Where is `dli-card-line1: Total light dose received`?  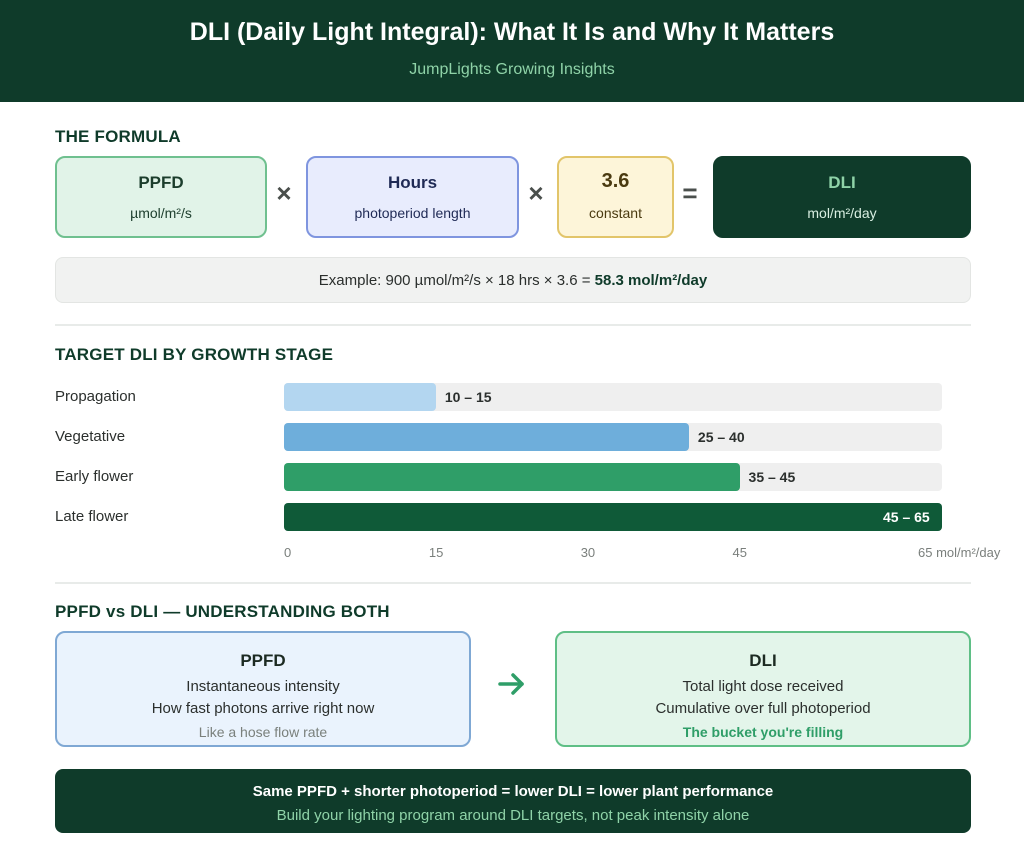 dli-card-line1: Total light dose received is located at coordinates (763, 686).